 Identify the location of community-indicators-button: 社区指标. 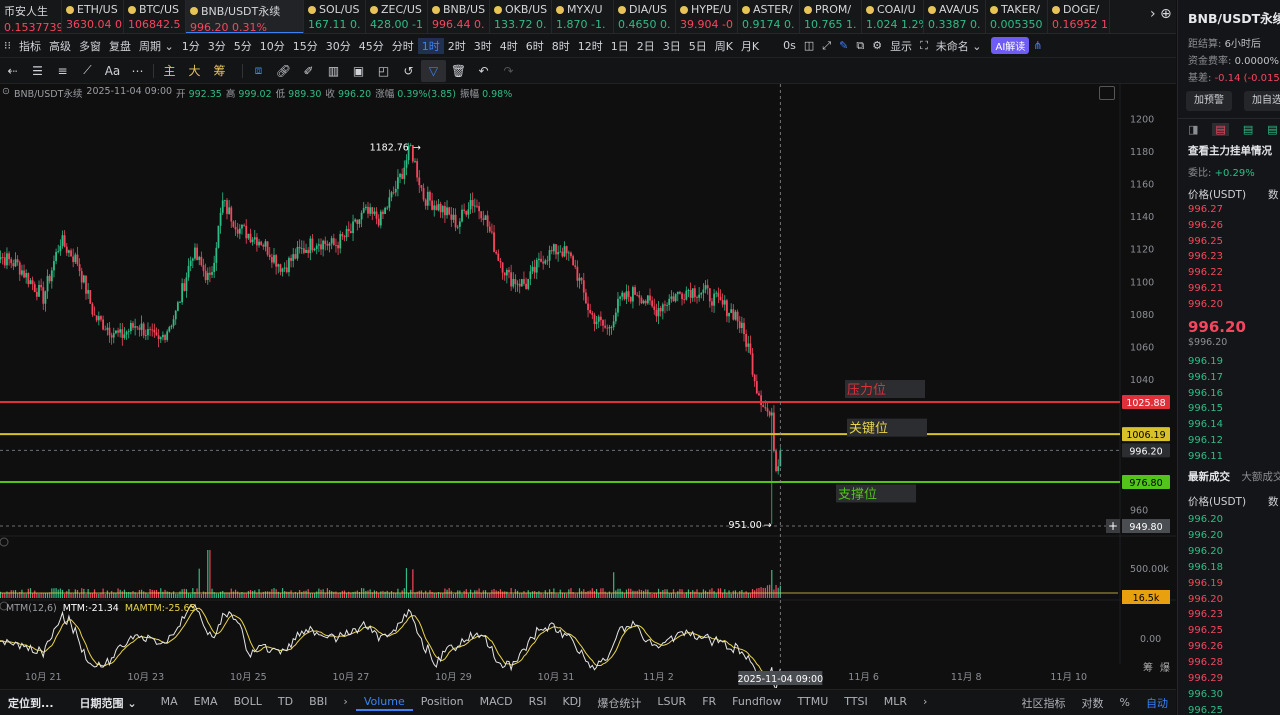
(1043, 703).